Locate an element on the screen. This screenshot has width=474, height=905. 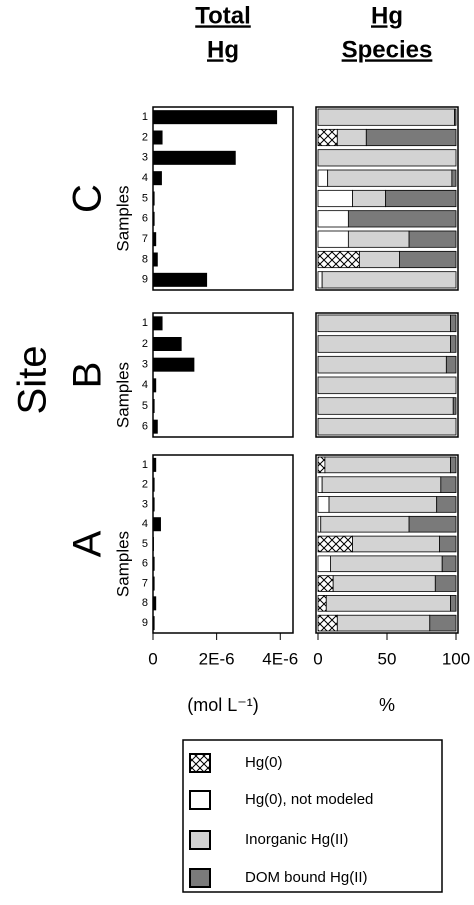
legend is located at coordinates (312, 816).